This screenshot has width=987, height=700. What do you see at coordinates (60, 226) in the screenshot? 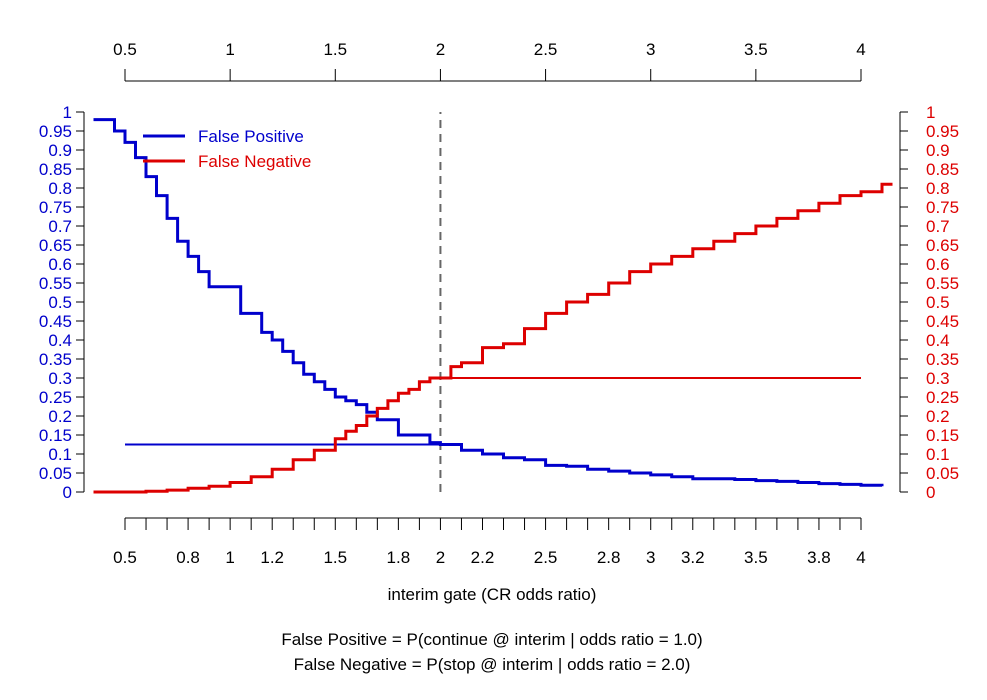
I see `left-tick-label: 0.7` at bounding box center [60, 226].